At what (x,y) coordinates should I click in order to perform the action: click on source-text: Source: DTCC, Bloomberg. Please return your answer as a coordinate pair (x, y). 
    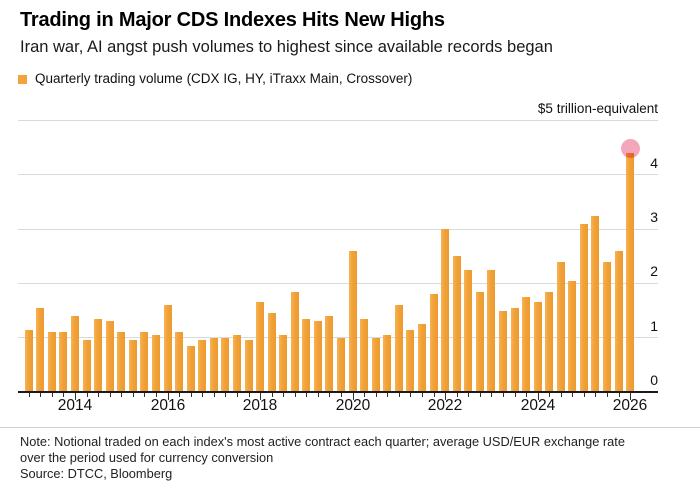
    Looking at the image, I should click on (96, 473).